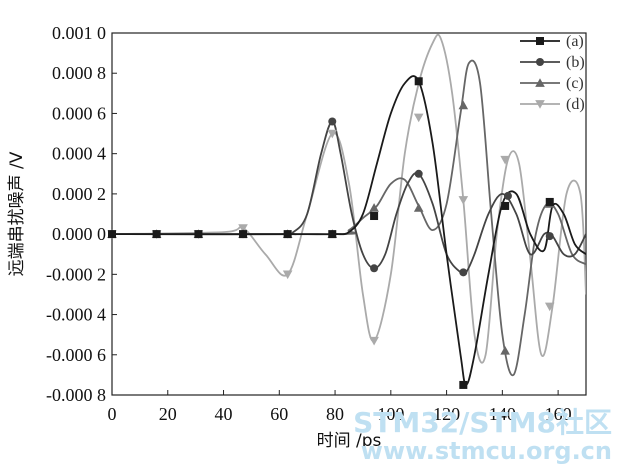 The width and height of the screenshot is (624, 465). Describe the element at coordinates (575, 62) in the screenshot. I see `legend-label-1: (b)` at that location.